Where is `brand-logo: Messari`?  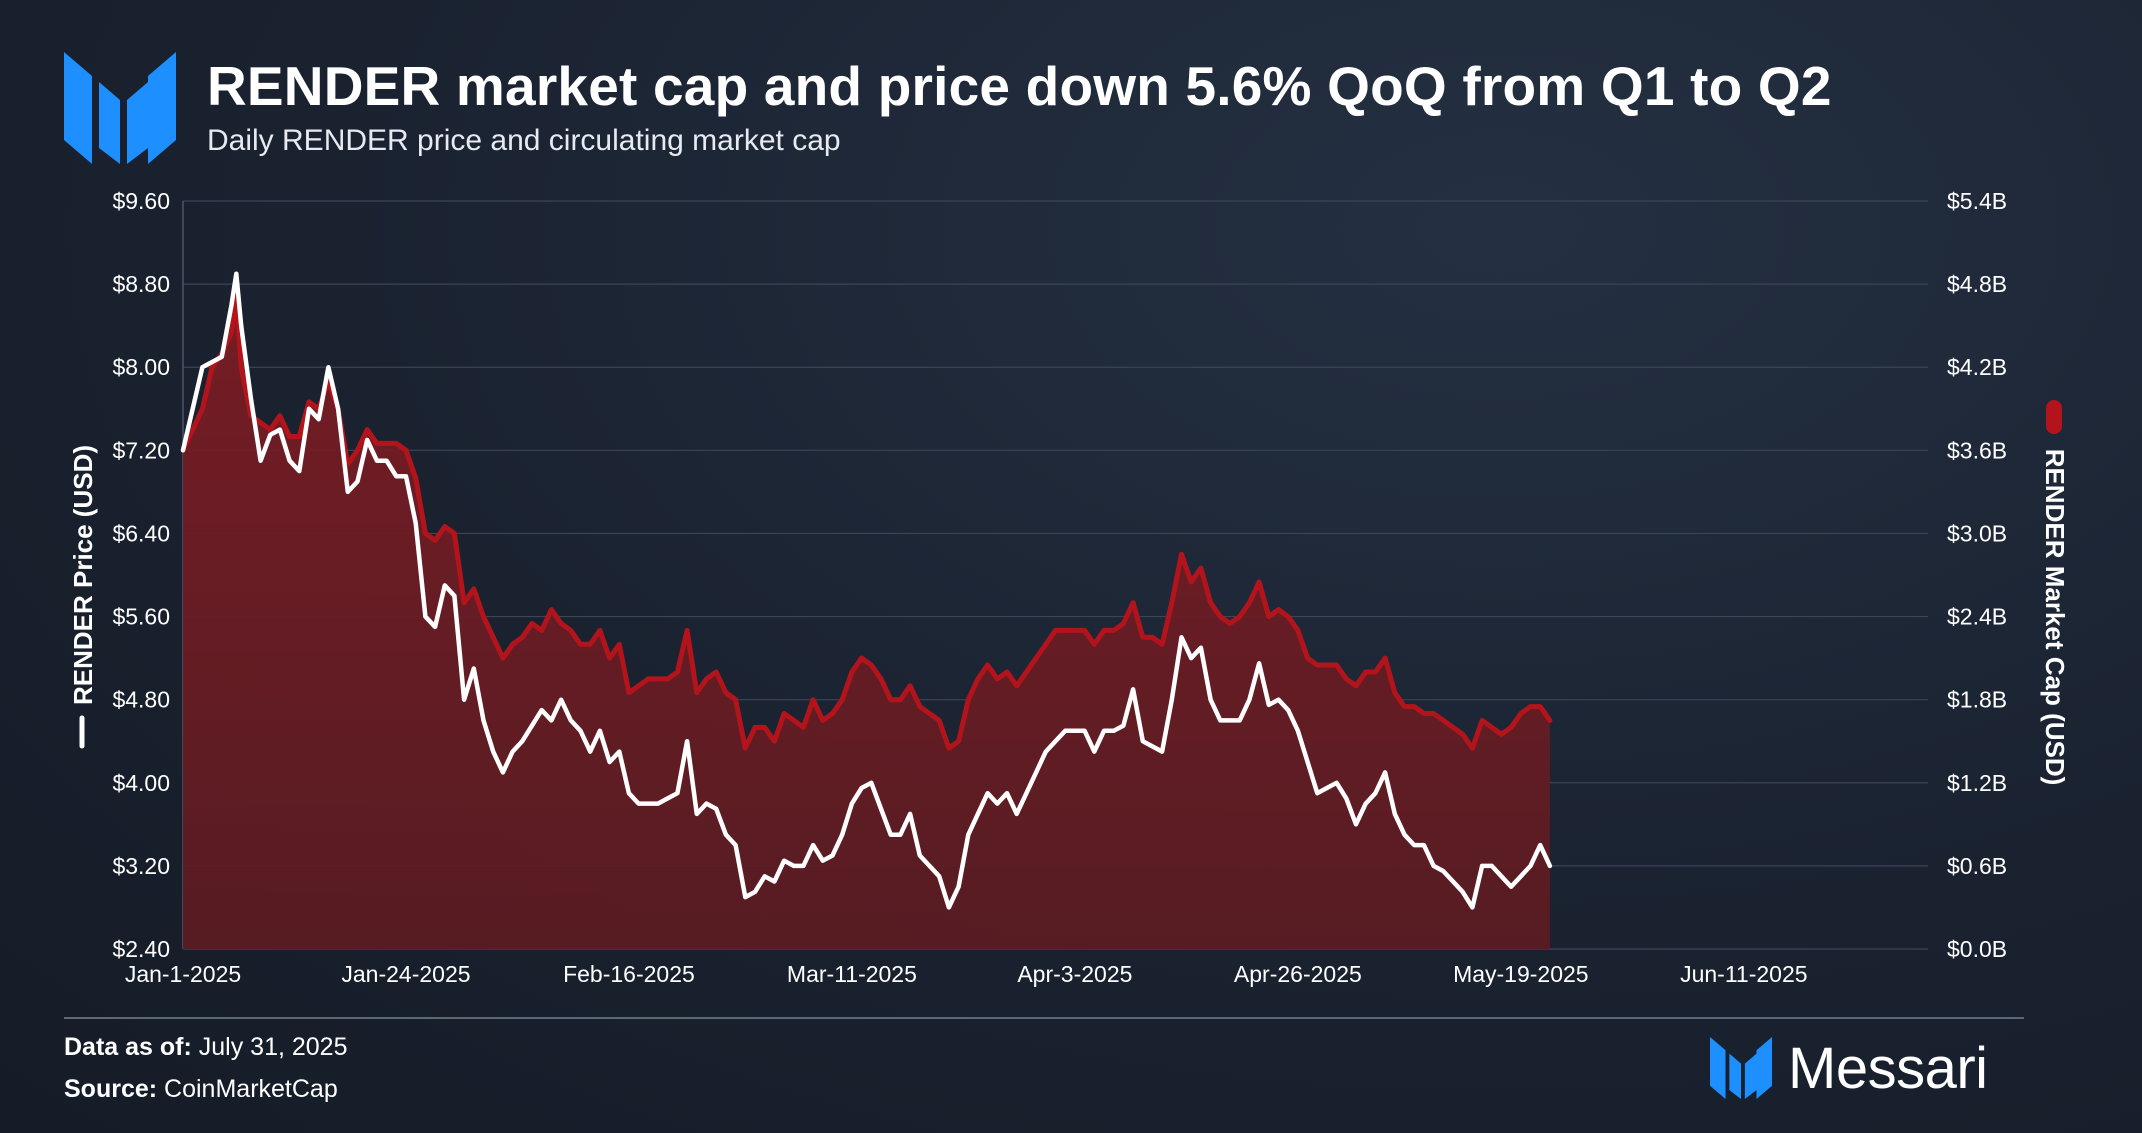 brand-logo: Messari is located at coordinates (1849, 1068).